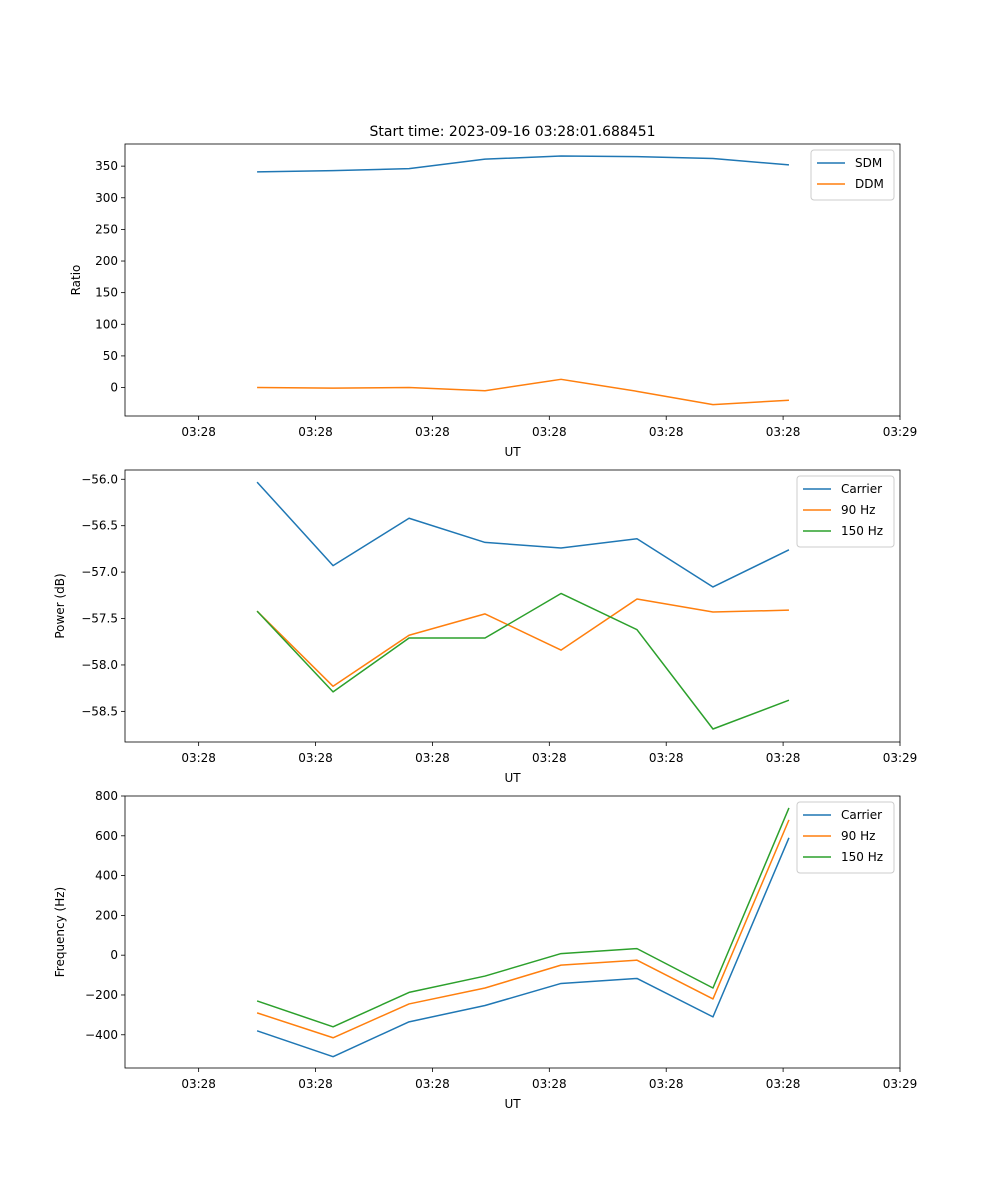 Image resolution: width=1000 pixels, height=1200 pixels. What do you see at coordinates (60, 605) in the screenshot?
I see `y-axis-label: Power (dB)` at bounding box center [60, 605].